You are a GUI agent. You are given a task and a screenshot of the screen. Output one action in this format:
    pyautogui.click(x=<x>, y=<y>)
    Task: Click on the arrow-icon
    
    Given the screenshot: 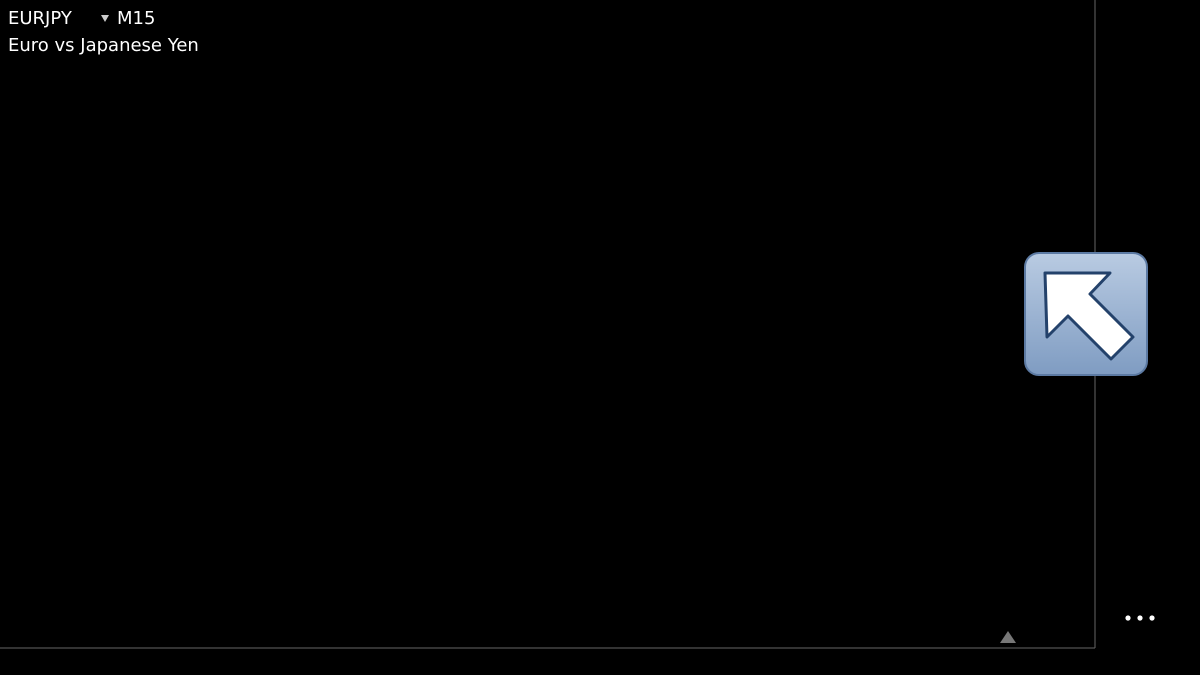 What is the action you would take?
    pyautogui.click(x=1089, y=316)
    